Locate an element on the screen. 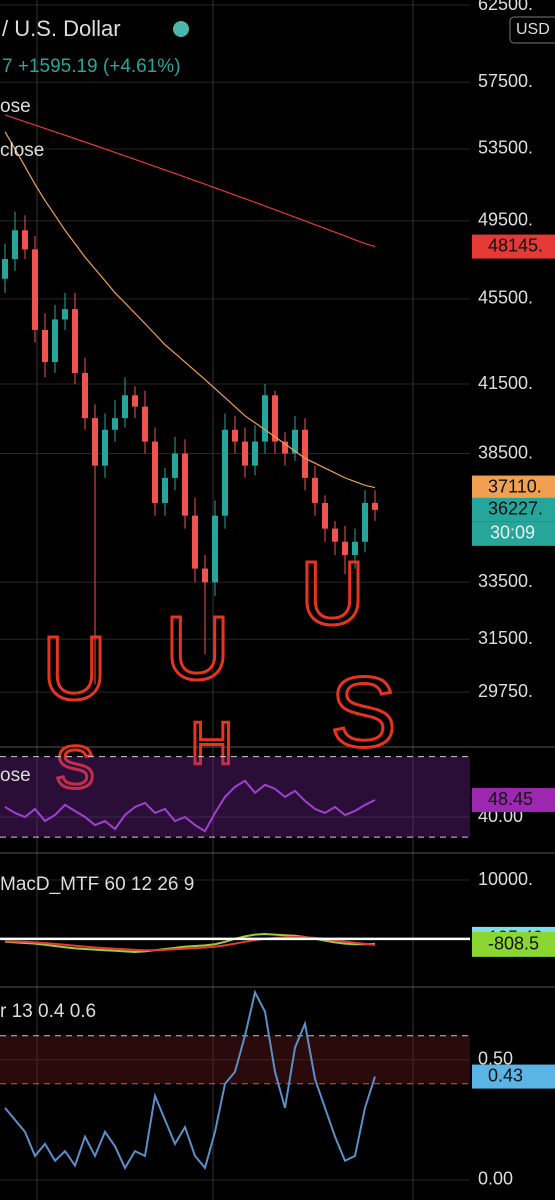 The height and width of the screenshot is (1200, 555). y-tick-label: 0.00 is located at coordinates (495, 1179).